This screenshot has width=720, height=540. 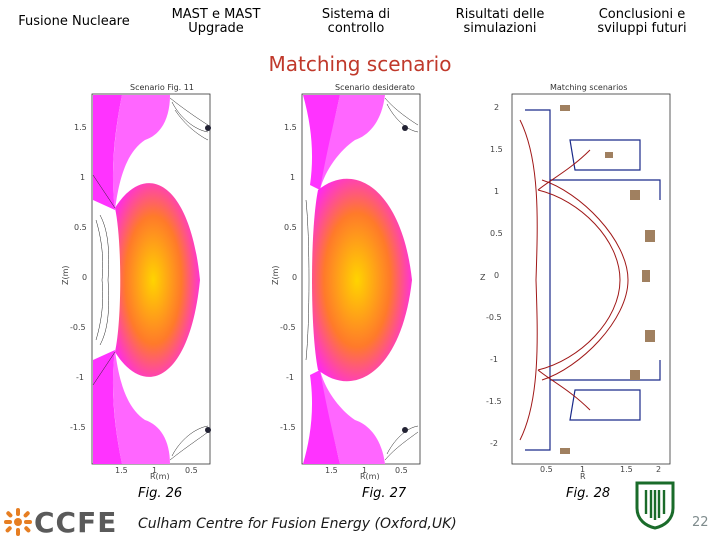 I want to click on caption-fig-28: Fig. 28, so click(x=588, y=493).